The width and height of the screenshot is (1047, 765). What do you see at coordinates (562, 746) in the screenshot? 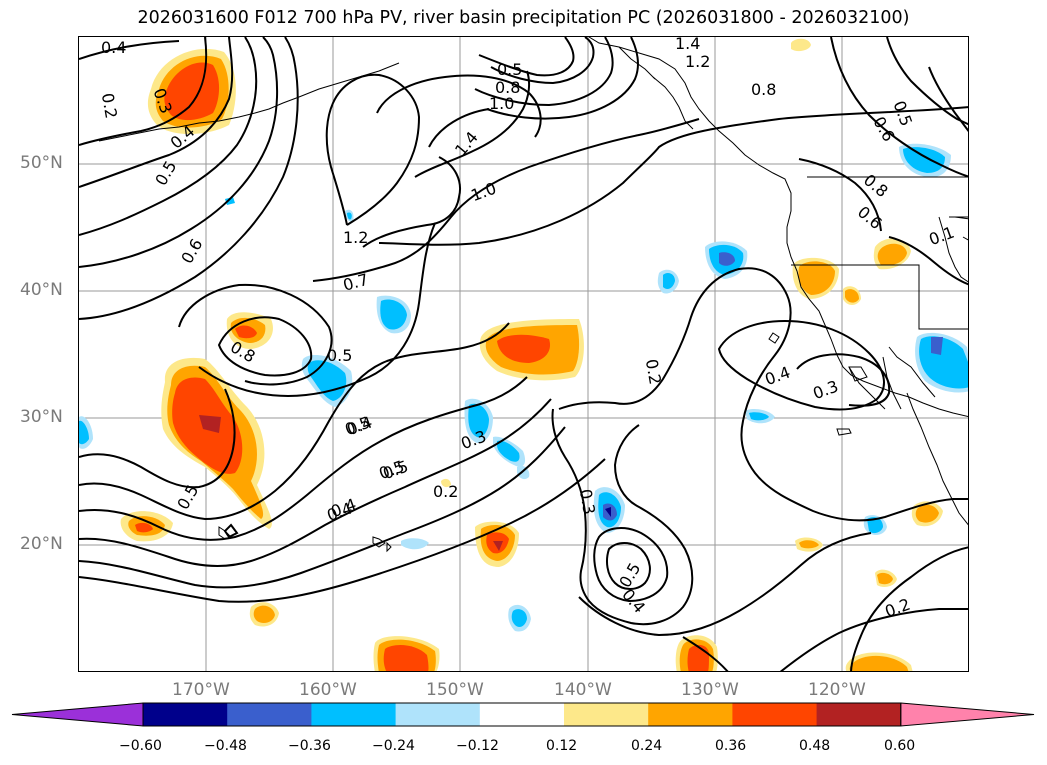
I see `colorbar-tick: 0.12` at bounding box center [562, 746].